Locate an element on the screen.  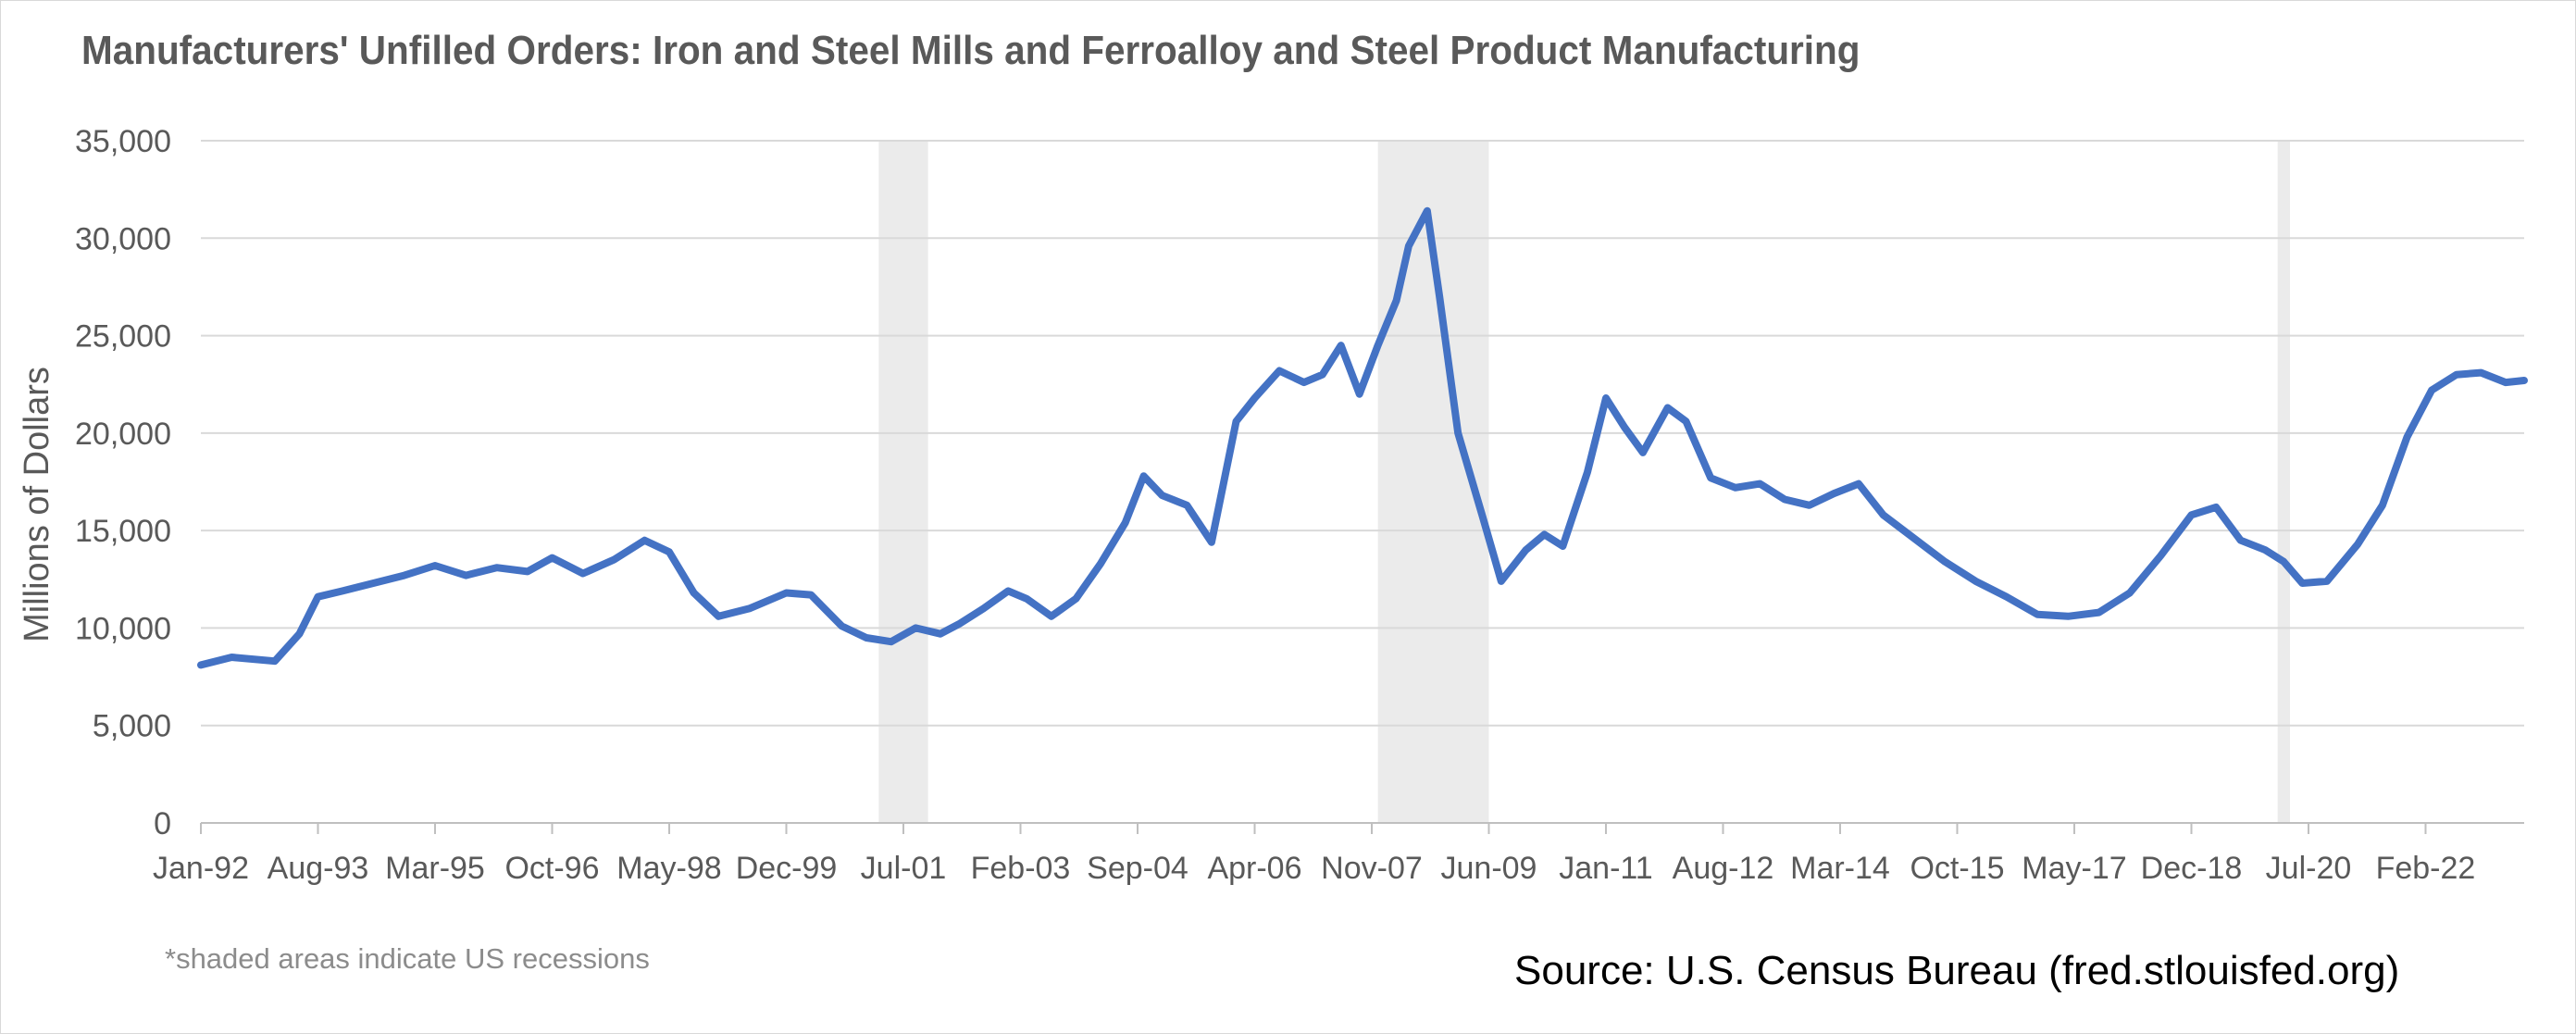
x-tick-label-feb-03: Feb-03 is located at coordinates (1021, 868).